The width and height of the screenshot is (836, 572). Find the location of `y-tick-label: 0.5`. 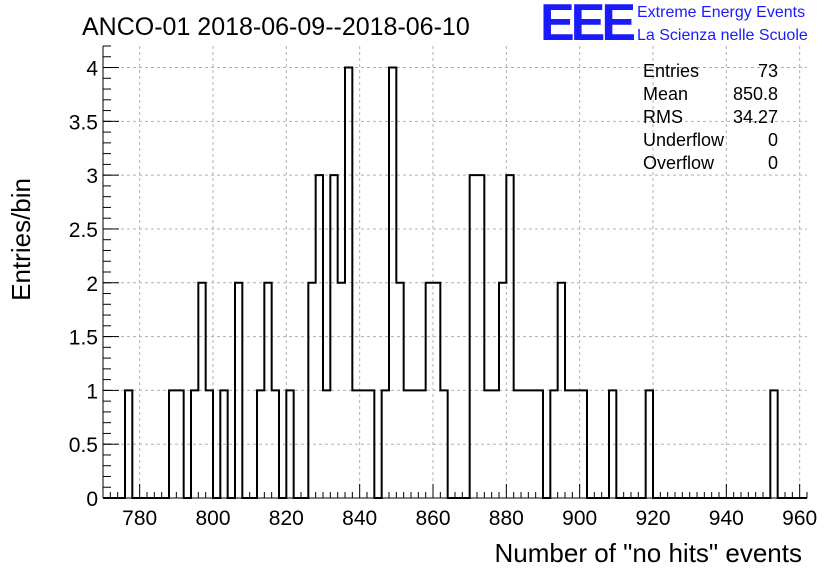

y-tick-label: 0.5 is located at coordinates (83, 445).